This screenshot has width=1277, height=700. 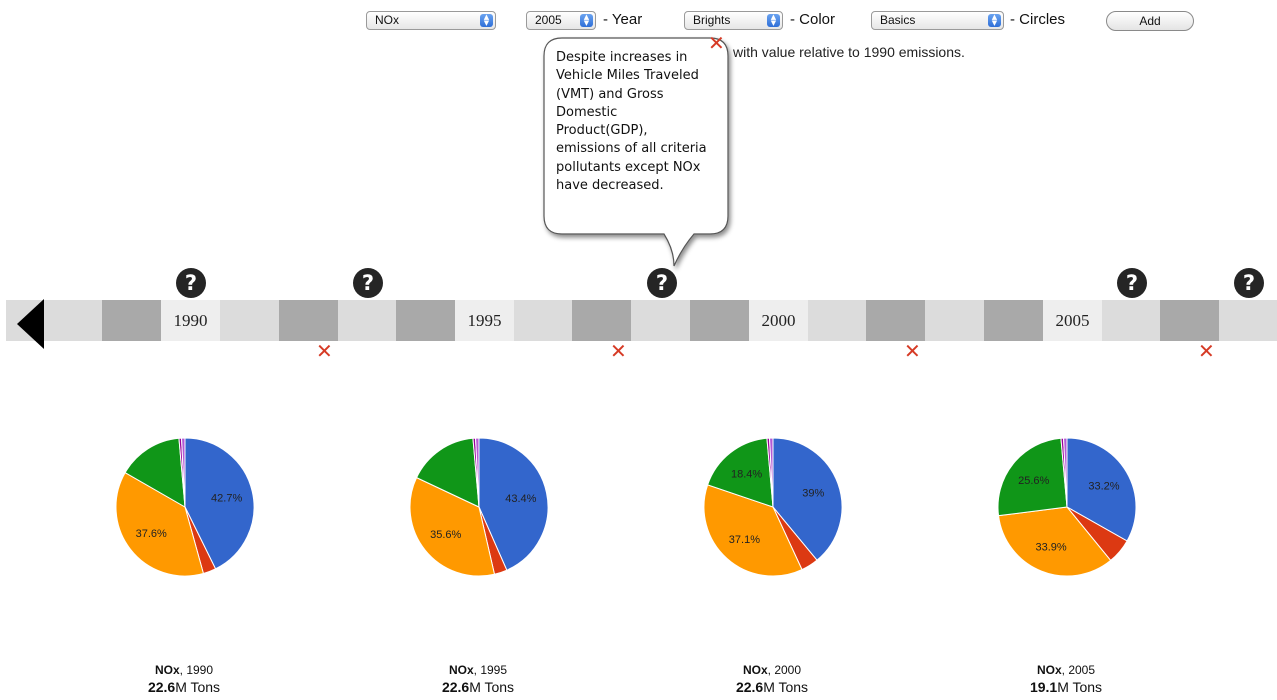 I want to click on pie-chart-2000: 39% 37.1% 18.4%, so click(x=773, y=507).